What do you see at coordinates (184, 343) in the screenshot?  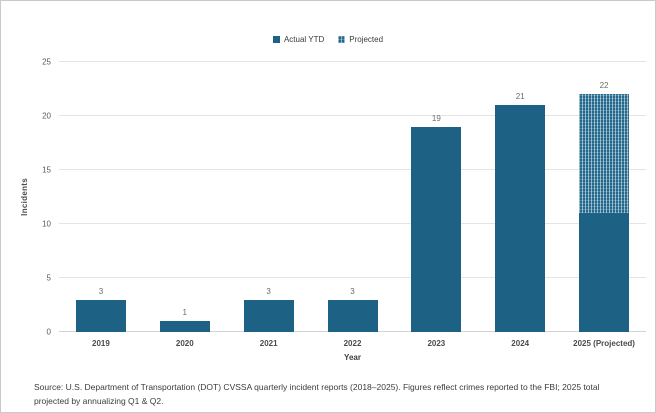 I see `x-tick-label-2020: 2020` at bounding box center [184, 343].